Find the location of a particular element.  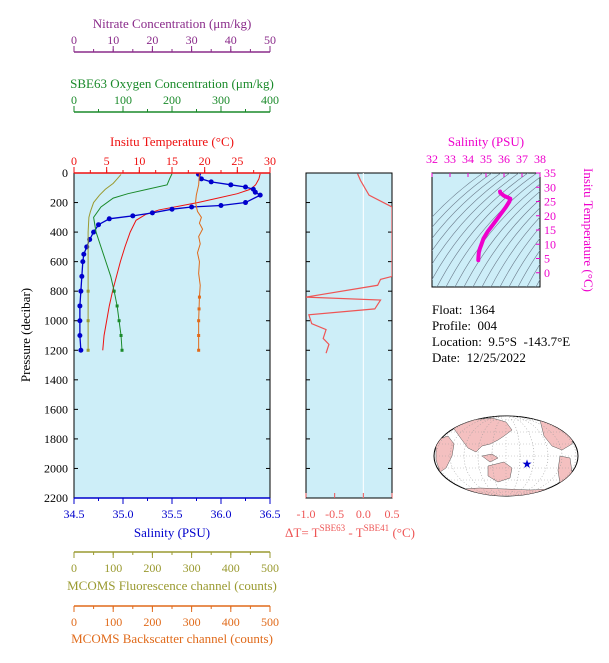

ts-y-tick-label: 10 is located at coordinates (550, 244).